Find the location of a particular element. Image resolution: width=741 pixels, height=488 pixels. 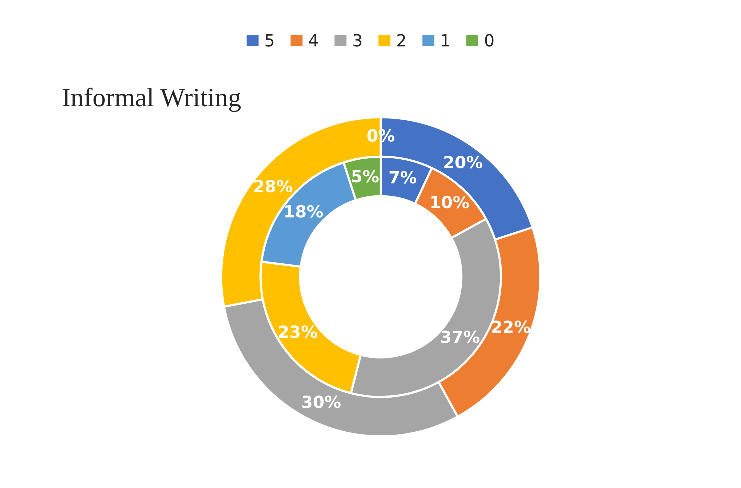

legend-label: 4 is located at coordinates (313, 40).